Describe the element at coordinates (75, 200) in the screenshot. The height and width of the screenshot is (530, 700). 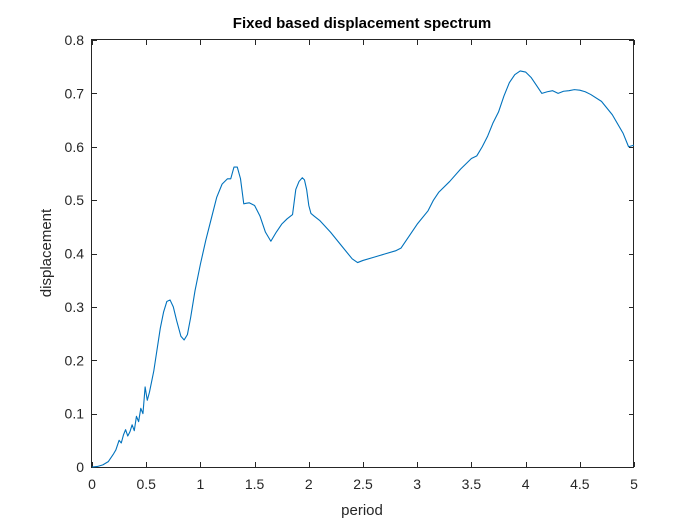
I see `y-tick-label: 0.5` at that location.